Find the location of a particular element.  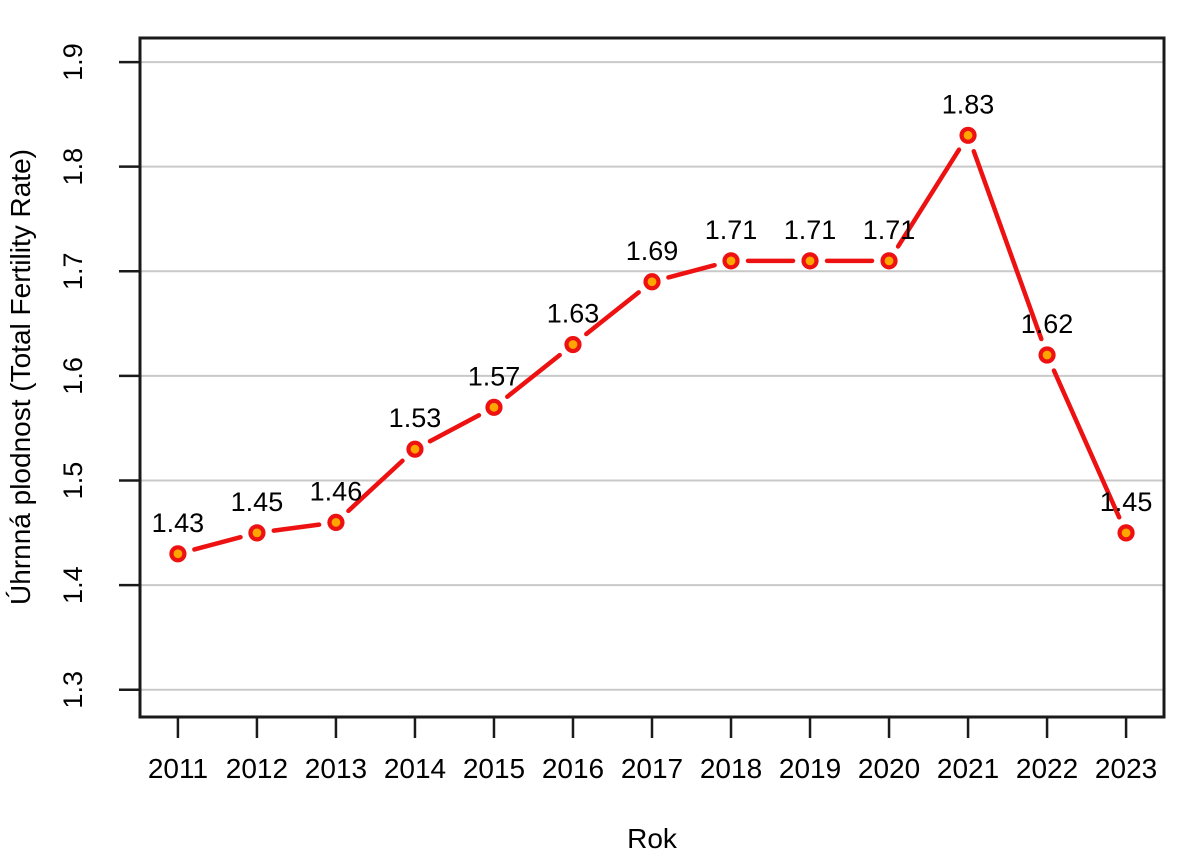

y-tick-label-1.3: 1.3 is located at coordinates (73, 690).